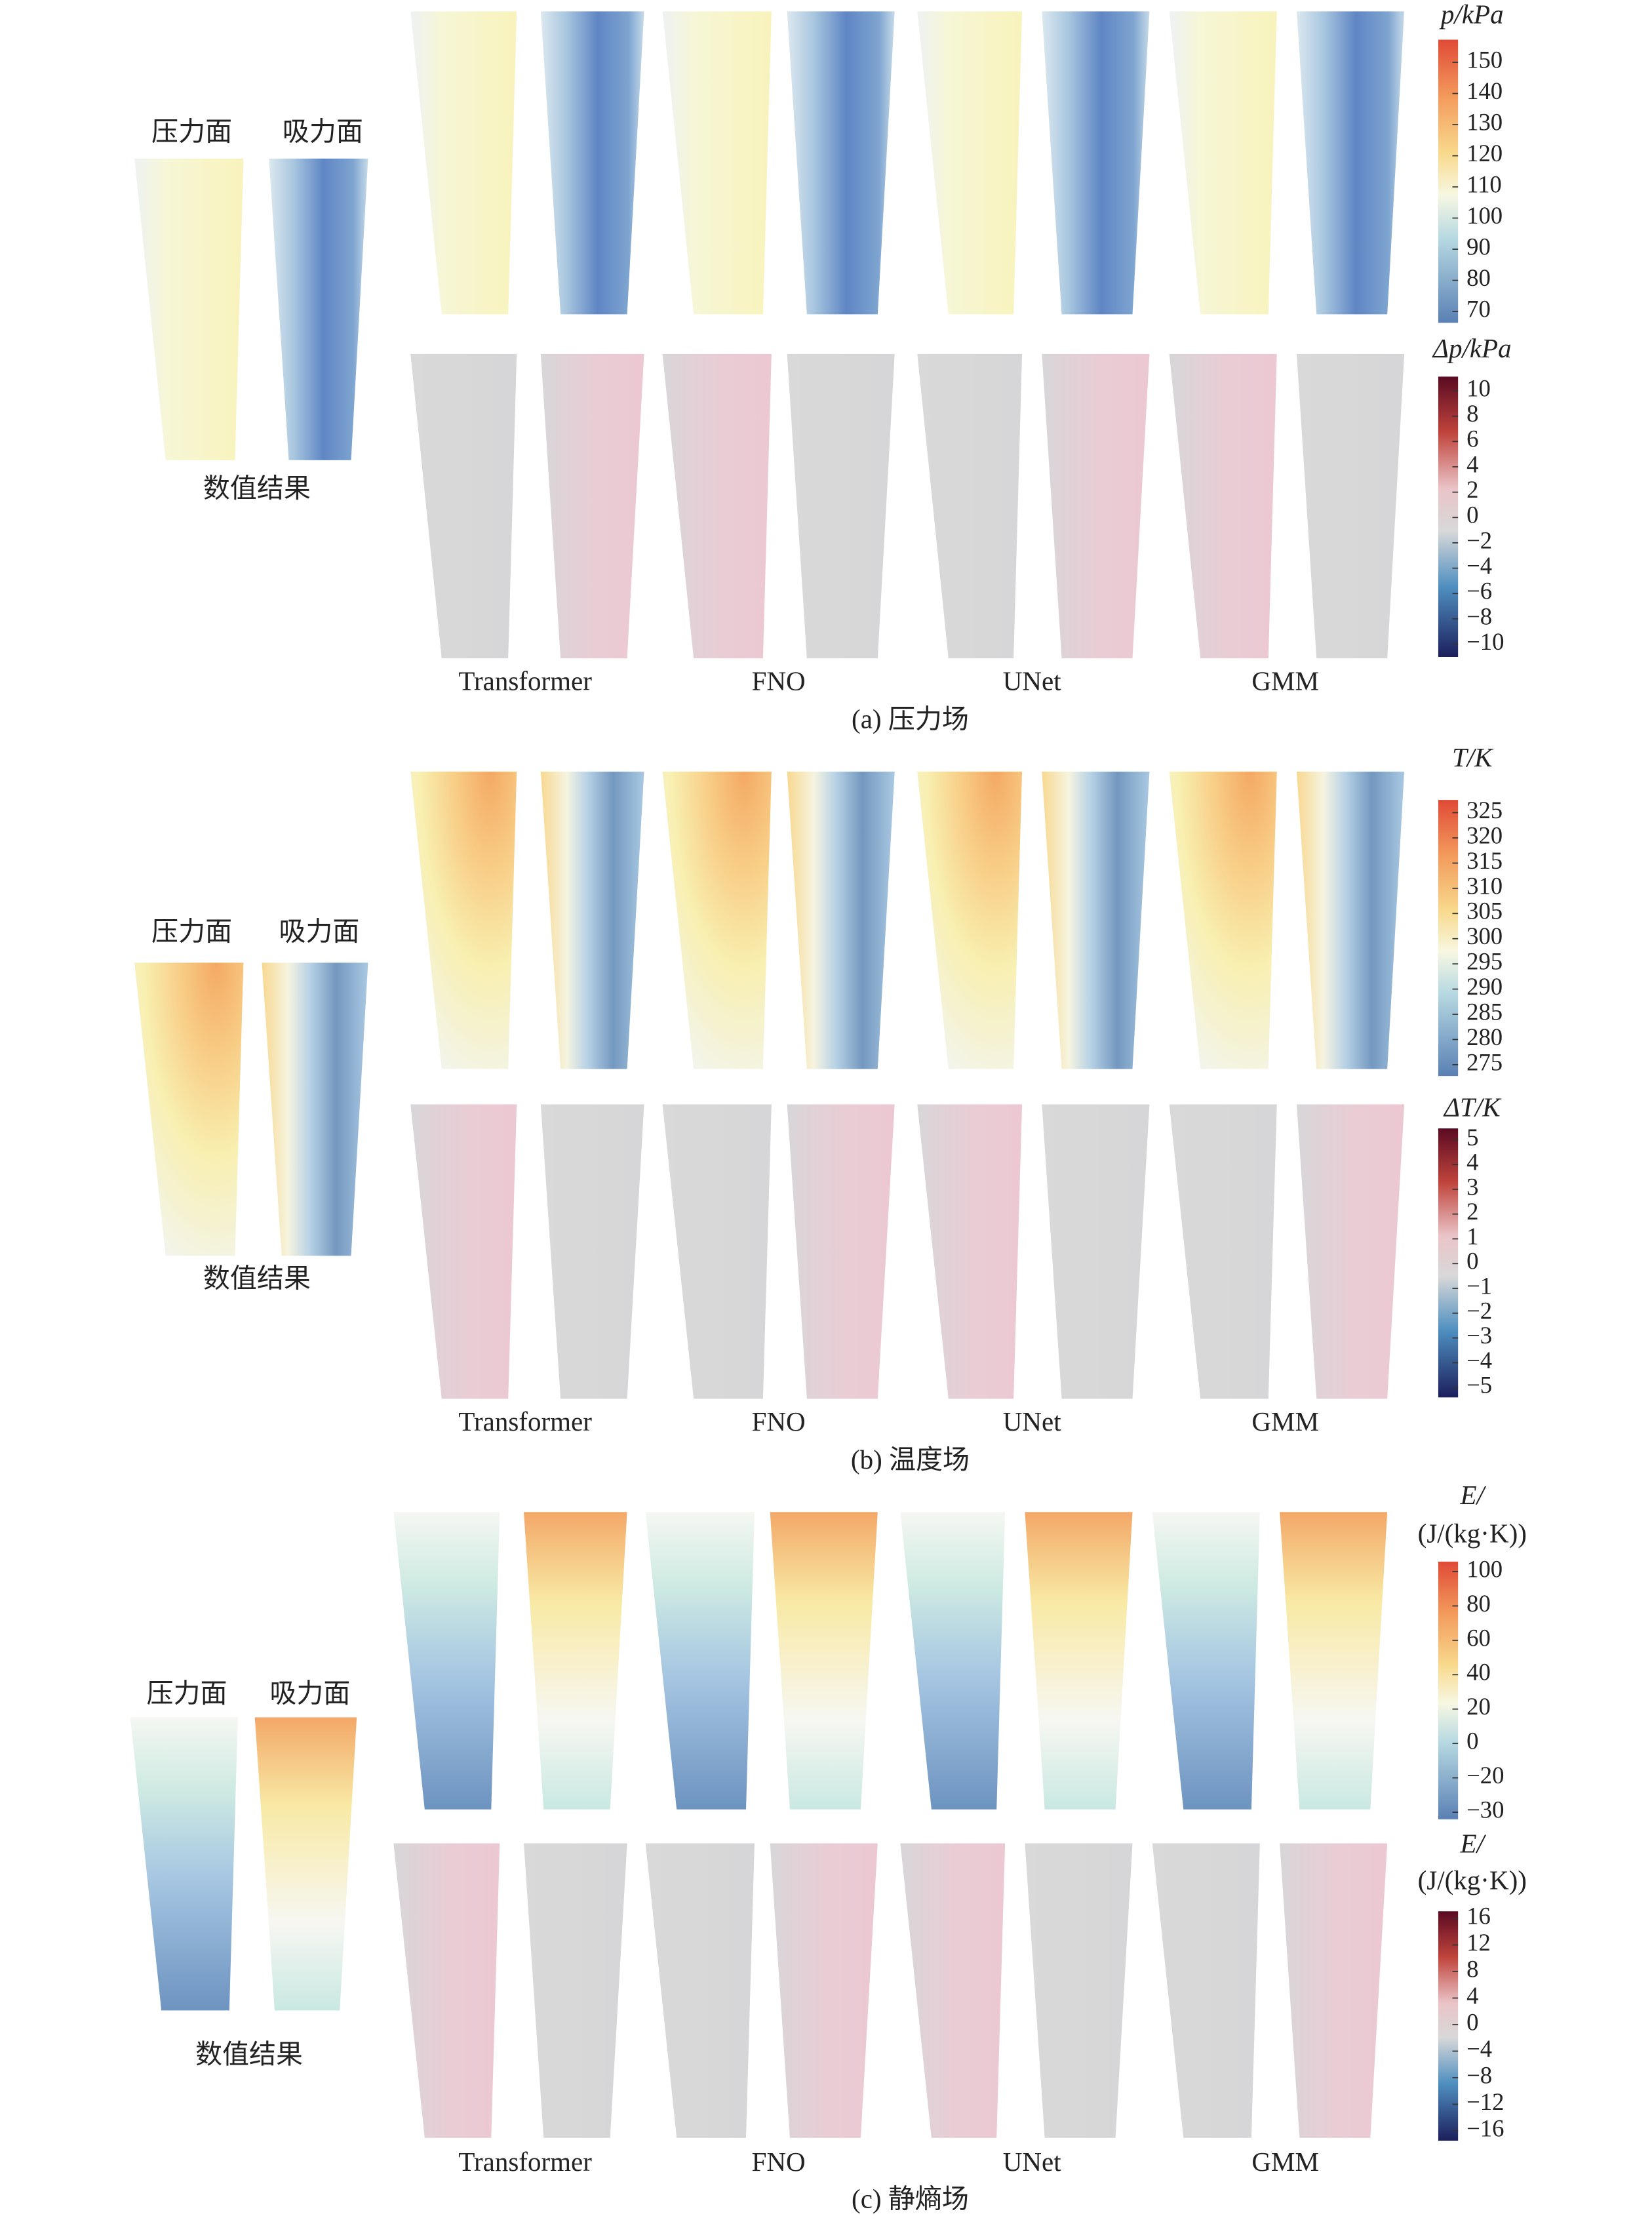  What do you see at coordinates (1485, 2101) in the screenshot?
I see `colorbar-tick-label: −12` at bounding box center [1485, 2101].